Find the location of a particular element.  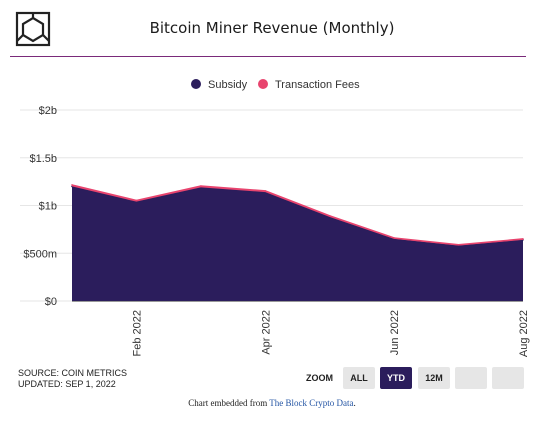

chart-title: Bitcoin Miner Revenue (Monthly) is located at coordinates (272, 28).